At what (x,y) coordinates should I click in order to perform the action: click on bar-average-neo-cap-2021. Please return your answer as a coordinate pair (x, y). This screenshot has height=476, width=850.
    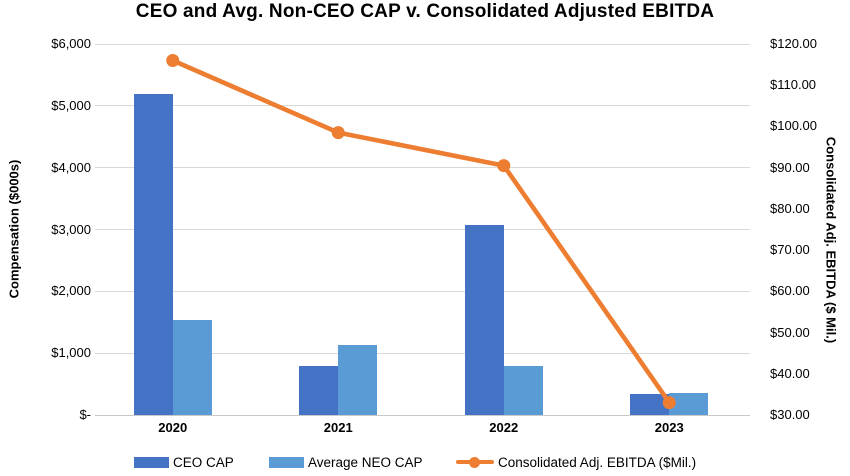
    Looking at the image, I should click on (358, 379).